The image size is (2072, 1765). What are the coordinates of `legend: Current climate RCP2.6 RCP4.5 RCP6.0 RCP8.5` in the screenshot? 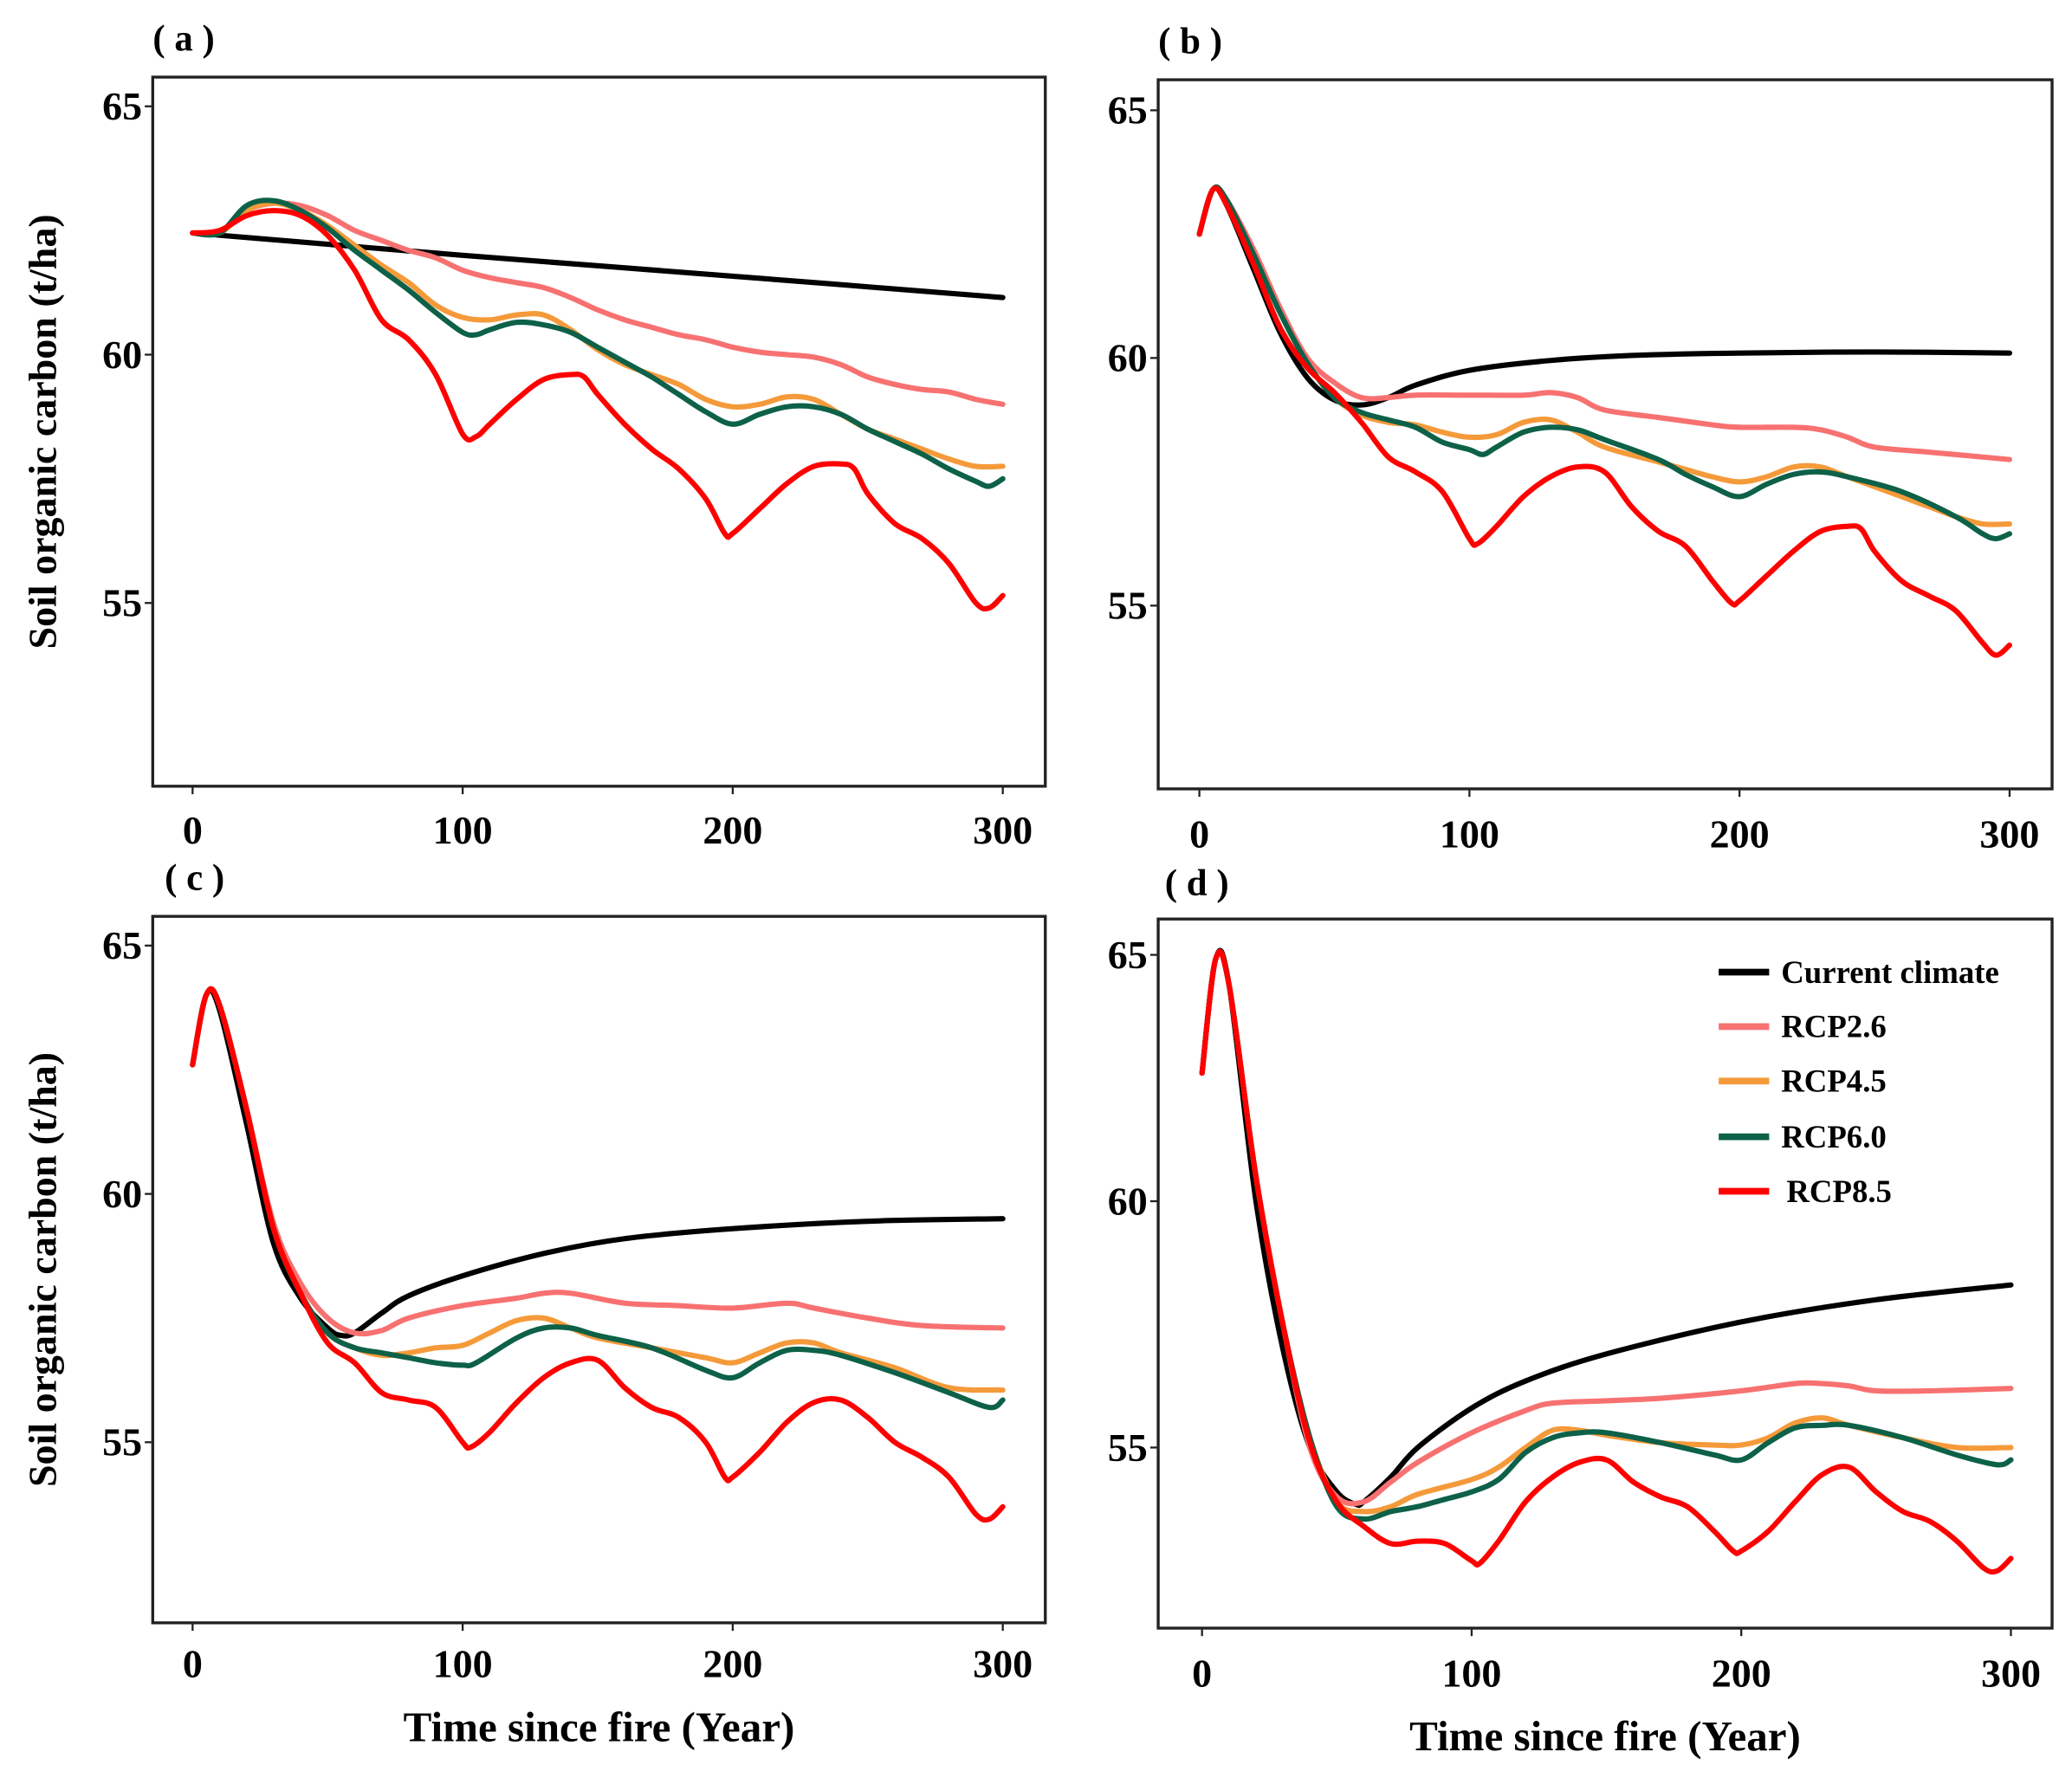 It's located at (1859, 1081).